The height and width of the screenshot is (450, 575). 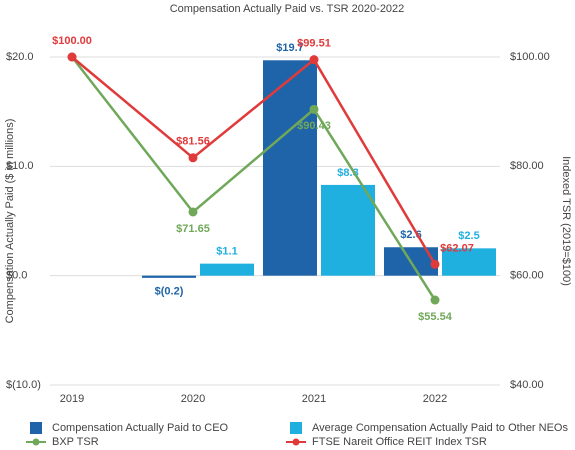 What do you see at coordinates (527, 385) in the screenshot?
I see `y2-tick-label: $40.00` at bounding box center [527, 385].